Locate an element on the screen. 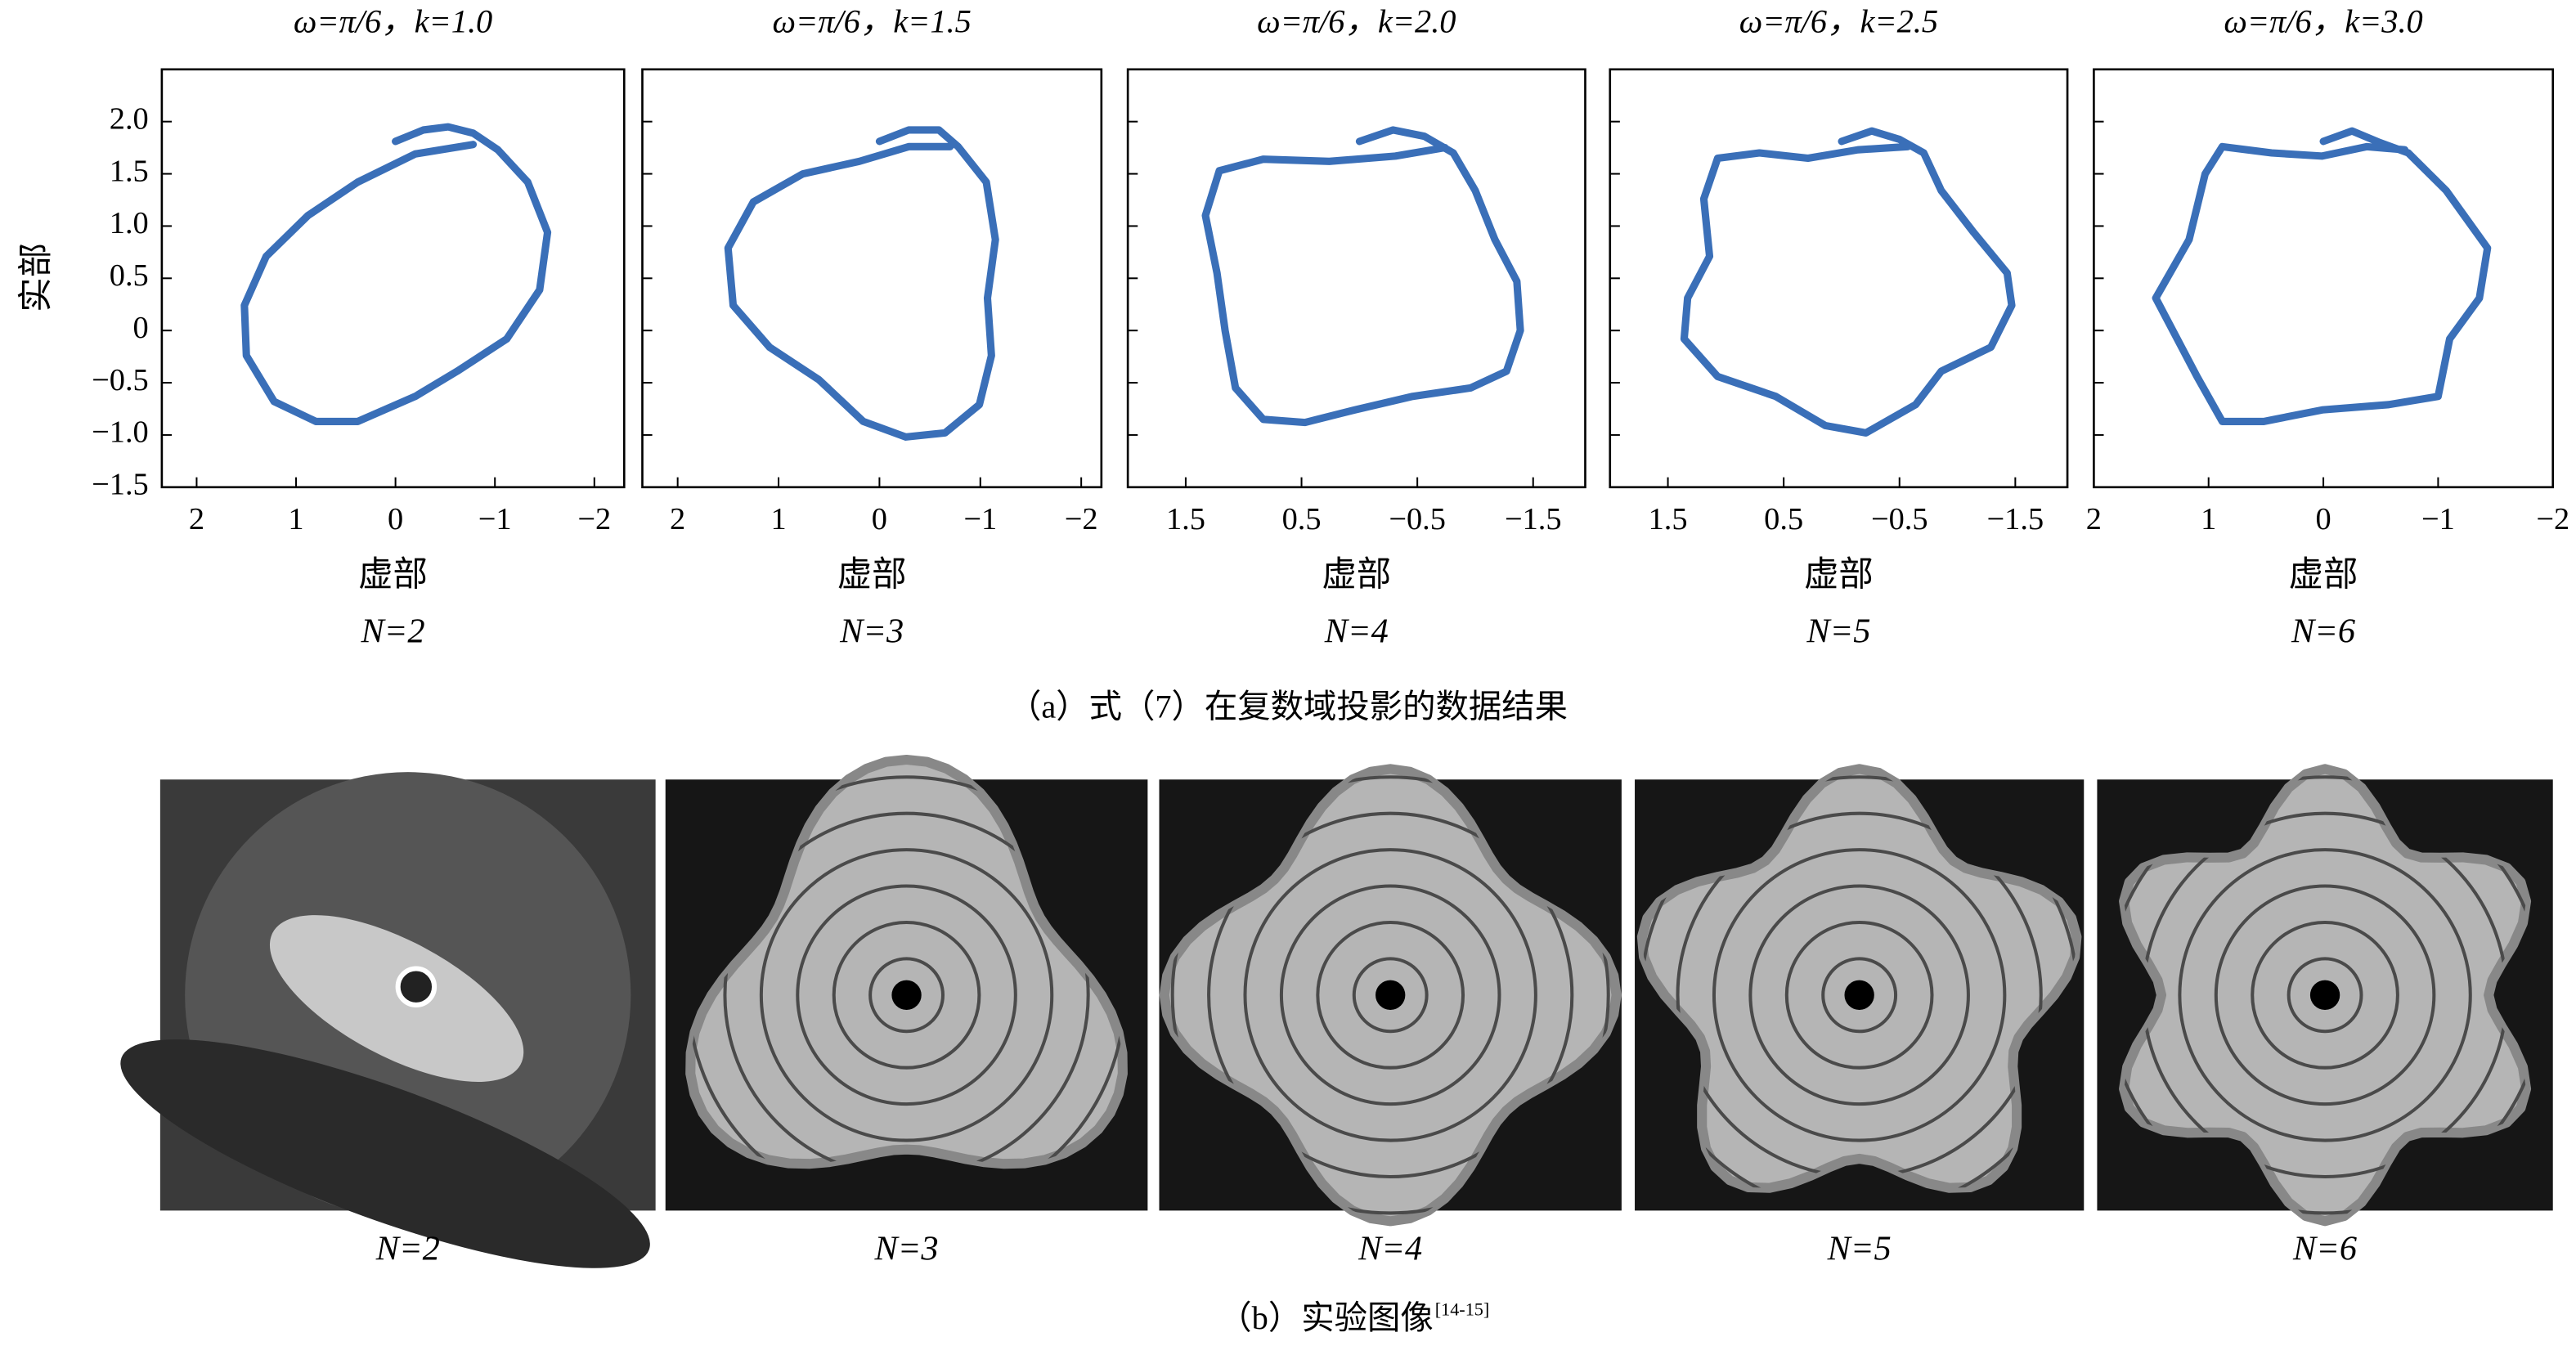  plot-title: ω=π/6，k=1.5 is located at coordinates (872, 21).